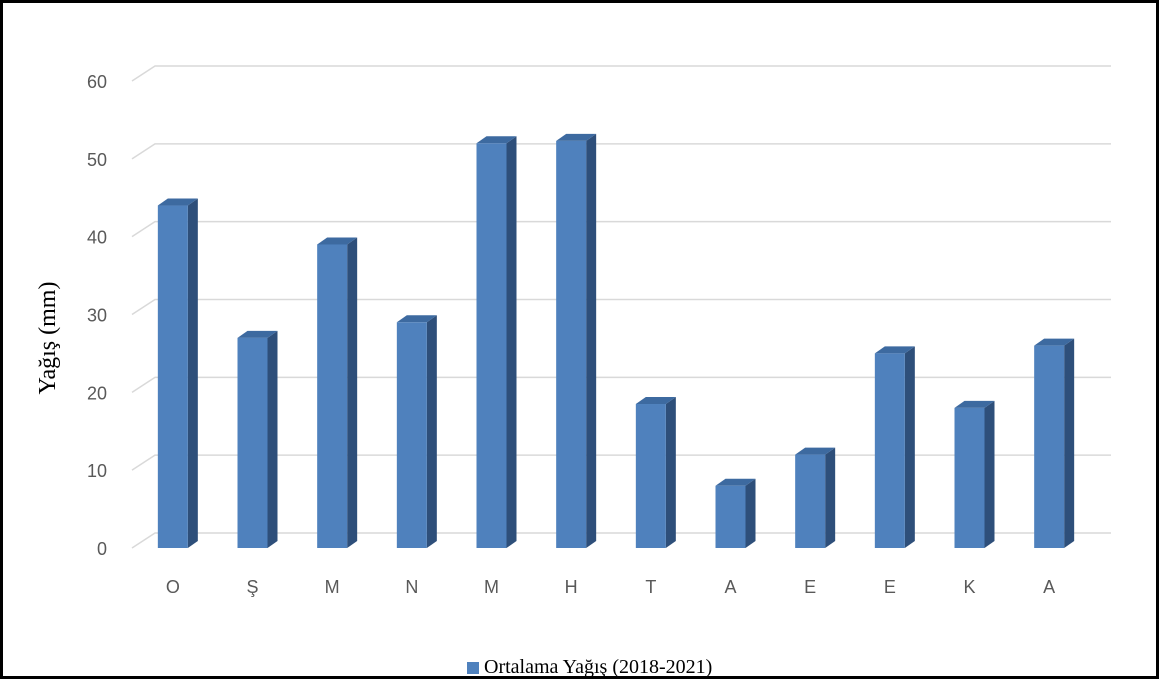 The height and width of the screenshot is (682, 1159). Describe the element at coordinates (969, 587) in the screenshot. I see `x-tick-label: K` at that location.